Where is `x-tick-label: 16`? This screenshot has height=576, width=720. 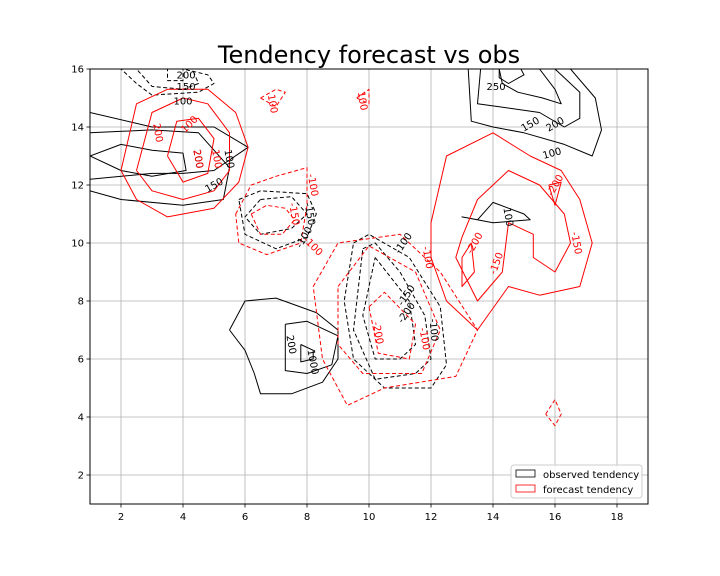
x-tick-label: 16 is located at coordinates (555, 517).